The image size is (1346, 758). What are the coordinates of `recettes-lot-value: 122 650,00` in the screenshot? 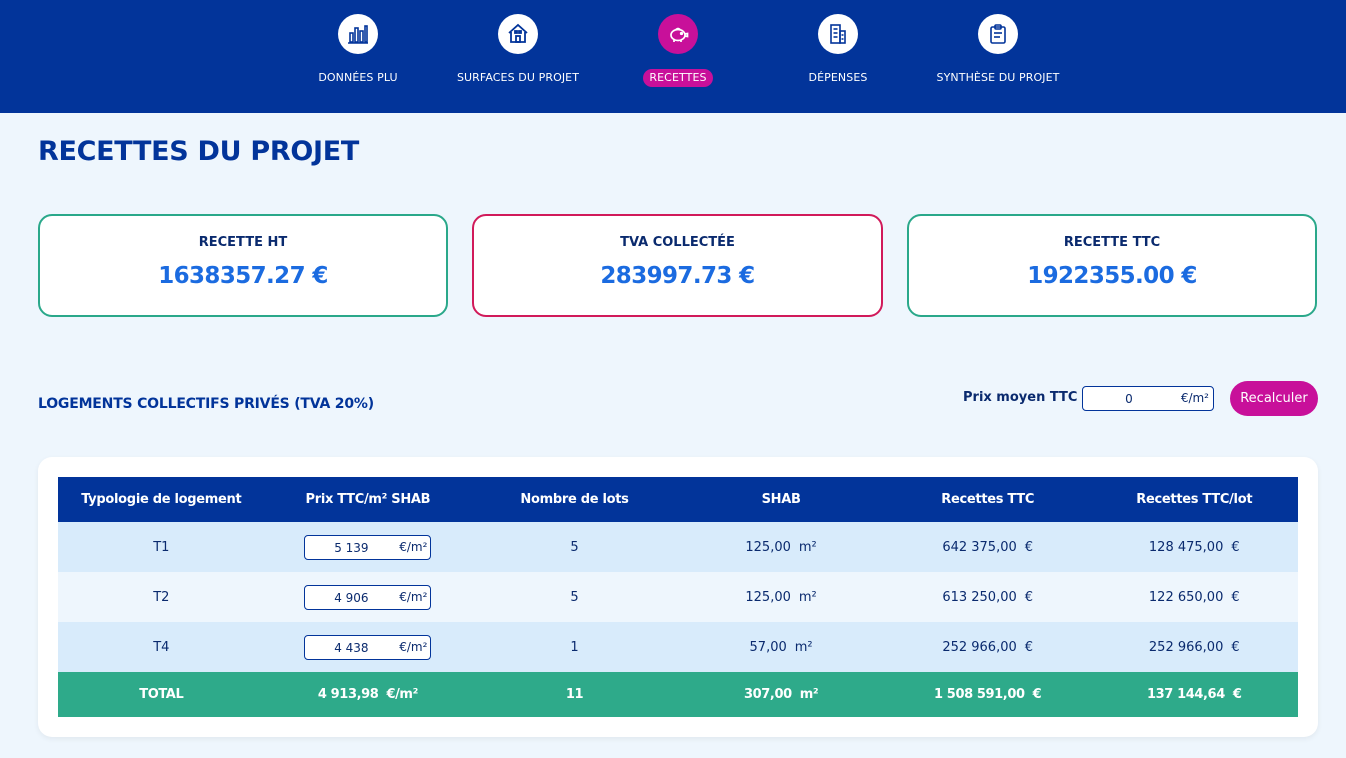 It's located at (1186, 597).